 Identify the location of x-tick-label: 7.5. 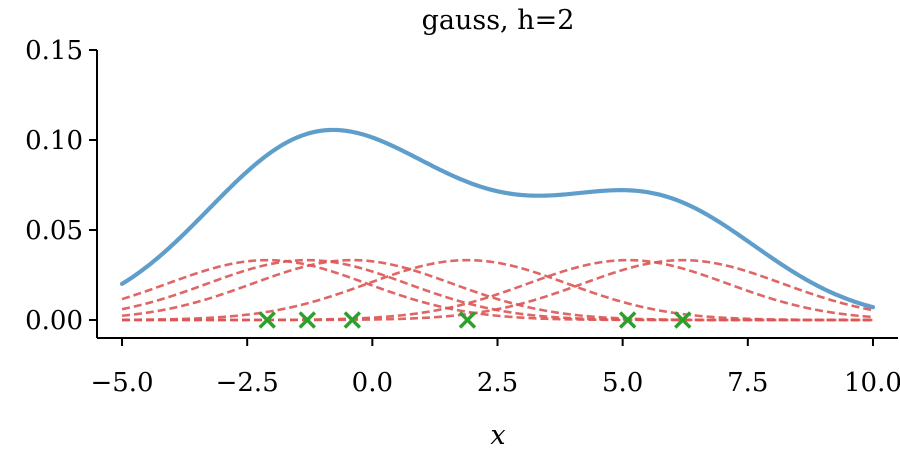
(747, 383).